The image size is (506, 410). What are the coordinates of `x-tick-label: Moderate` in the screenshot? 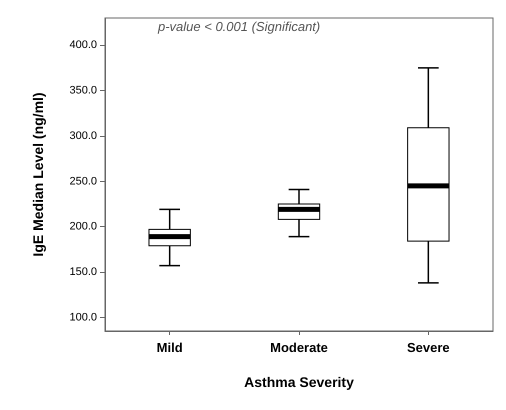 It's located at (299, 347).